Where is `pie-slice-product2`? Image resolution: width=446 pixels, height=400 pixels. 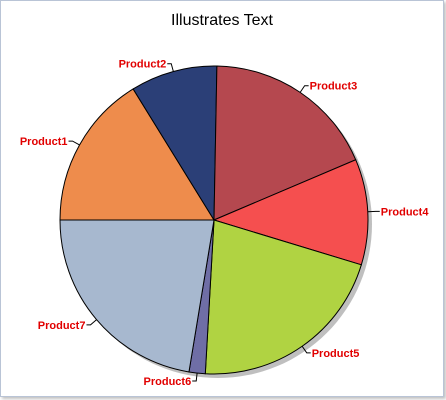
pie-slice-product2 is located at coordinates (175, 143).